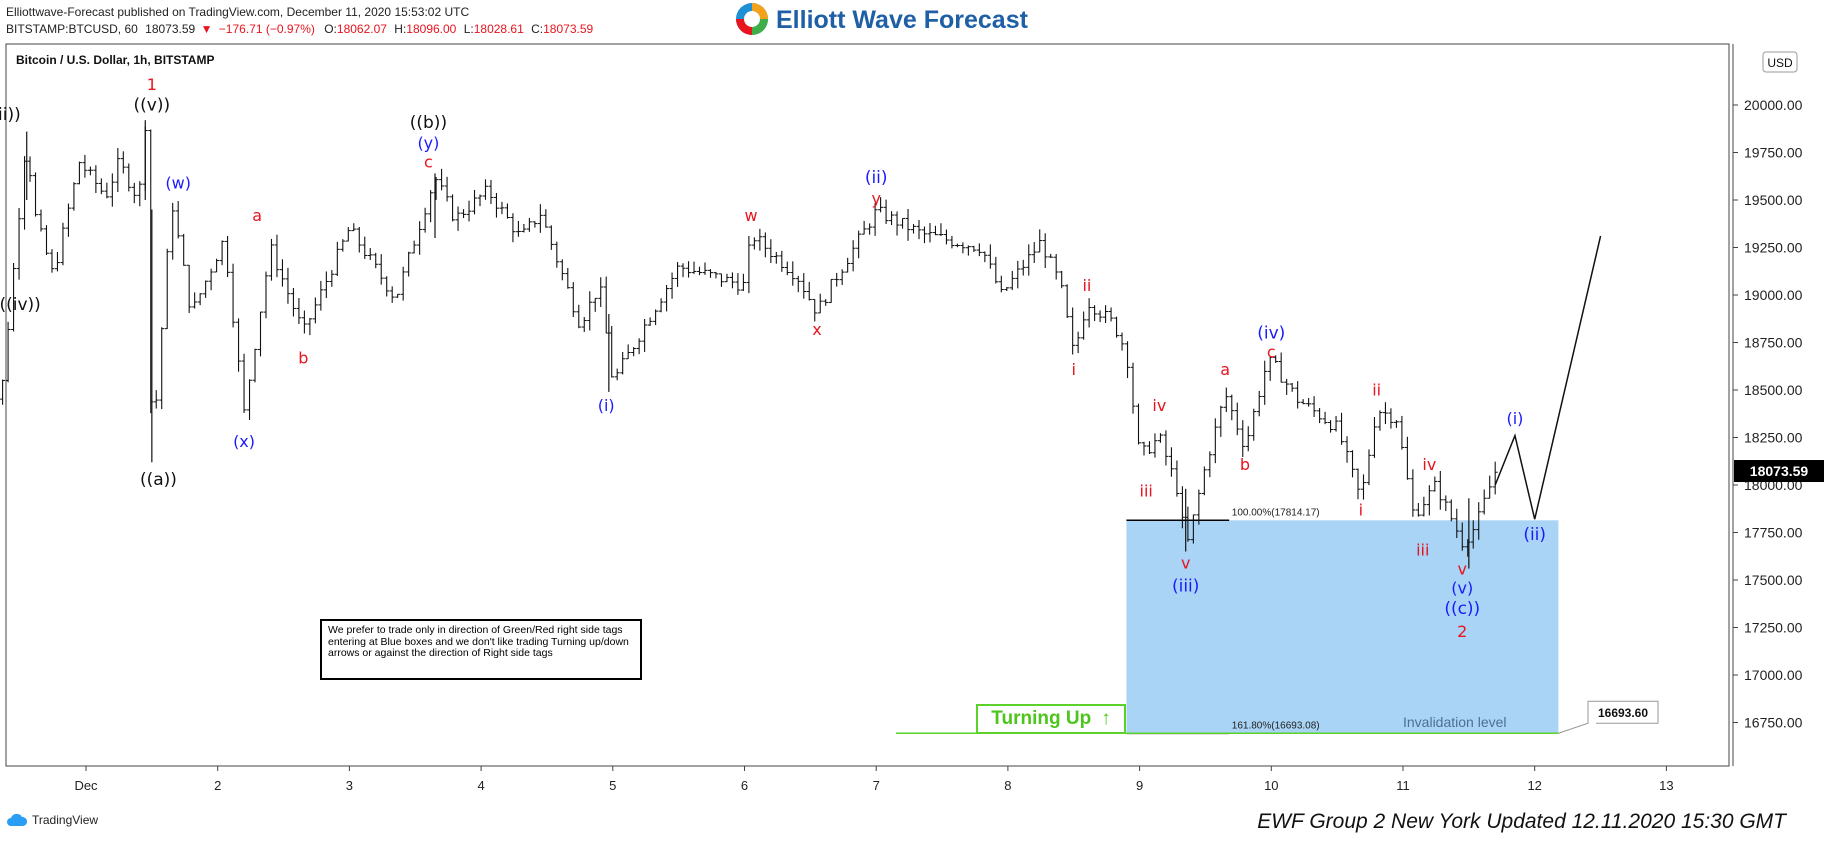 This screenshot has width=1828, height=841. What do you see at coordinates (1185, 586) in the screenshot?
I see `wave-label-22: (iii)` at bounding box center [1185, 586].